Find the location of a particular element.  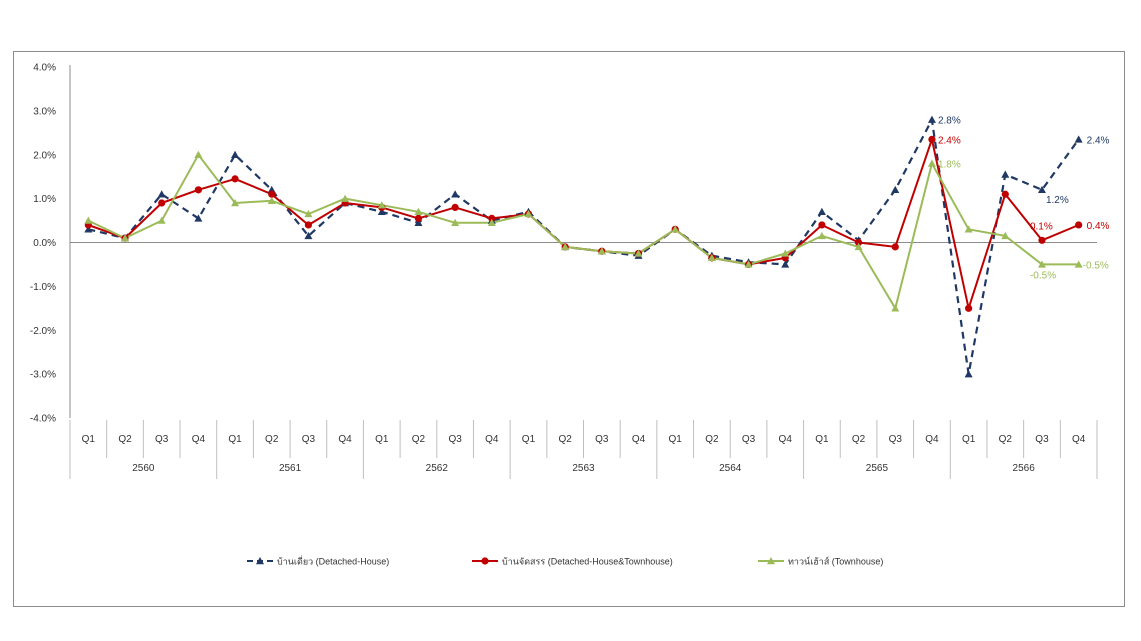

year-tick-label: 2564 is located at coordinates (730, 468).